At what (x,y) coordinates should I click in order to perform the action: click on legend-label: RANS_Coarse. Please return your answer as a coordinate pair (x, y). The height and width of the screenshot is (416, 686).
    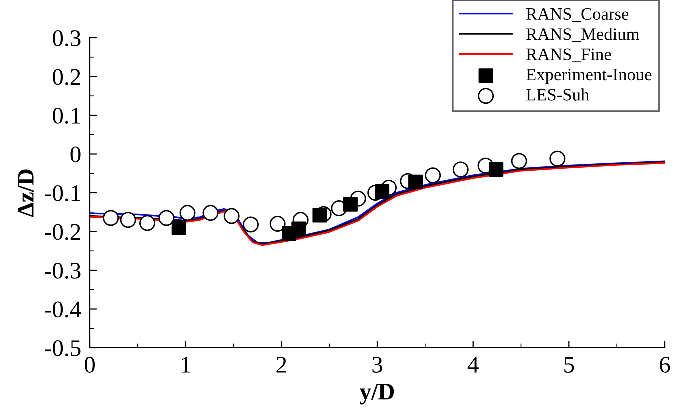
    Looking at the image, I should click on (577, 15).